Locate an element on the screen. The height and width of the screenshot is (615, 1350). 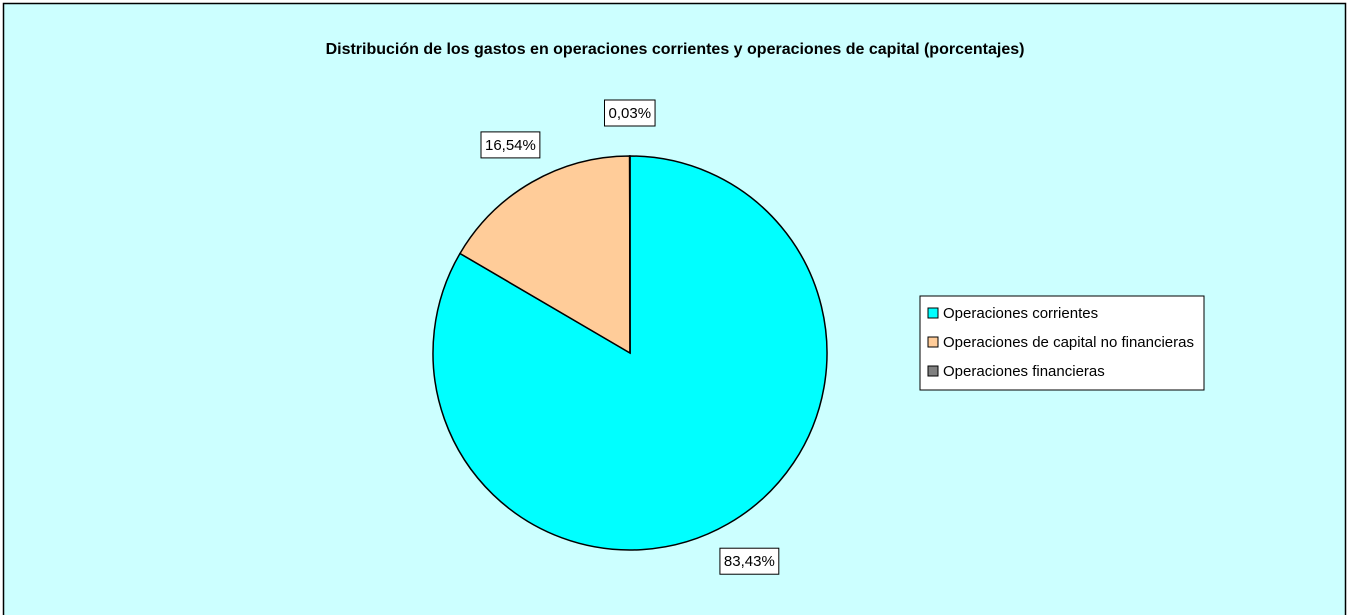
legend-label: Operaciones de capital no financieras is located at coordinates (1068, 342).